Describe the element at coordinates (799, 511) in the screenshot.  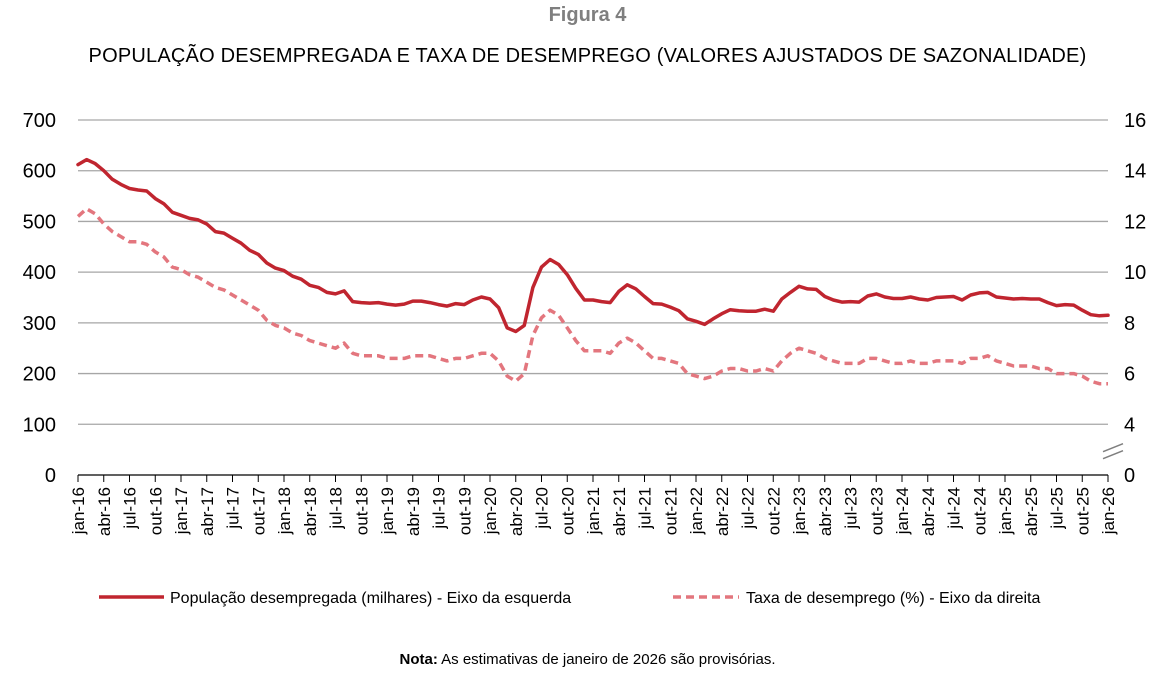
I see `x-tick-label: jan-23` at that location.